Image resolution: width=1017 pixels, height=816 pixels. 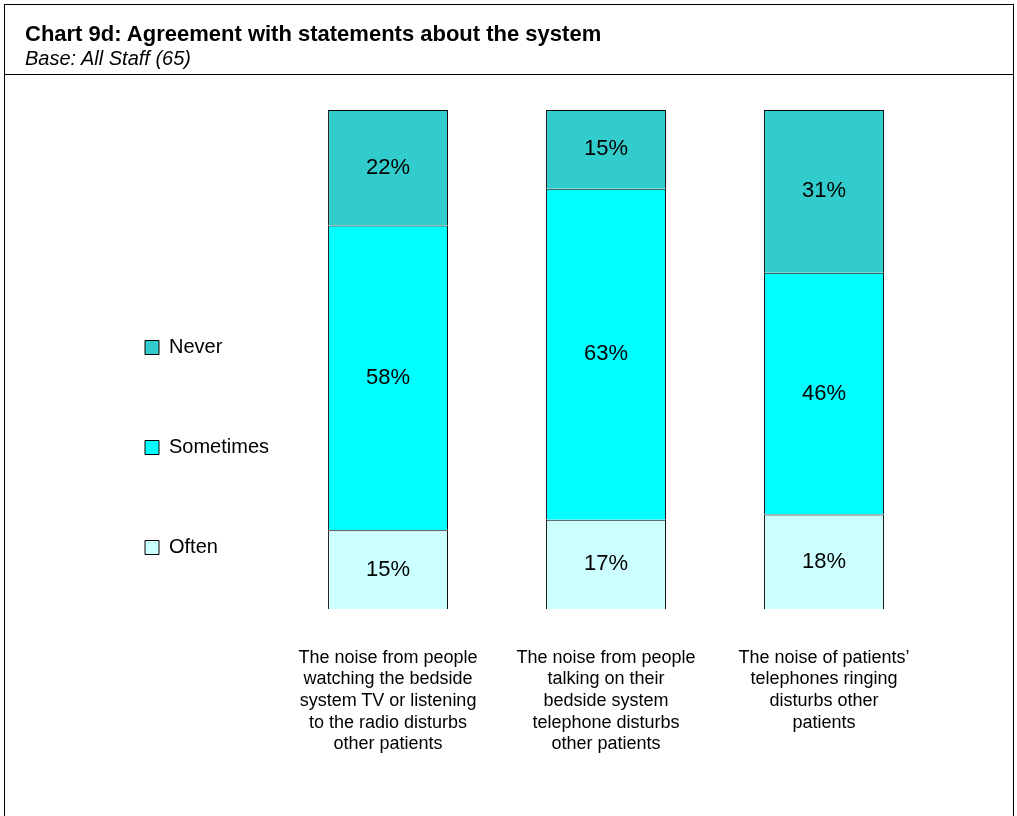 What do you see at coordinates (108, 58) in the screenshot?
I see `text: Base: All Staff (65)` at bounding box center [108, 58].